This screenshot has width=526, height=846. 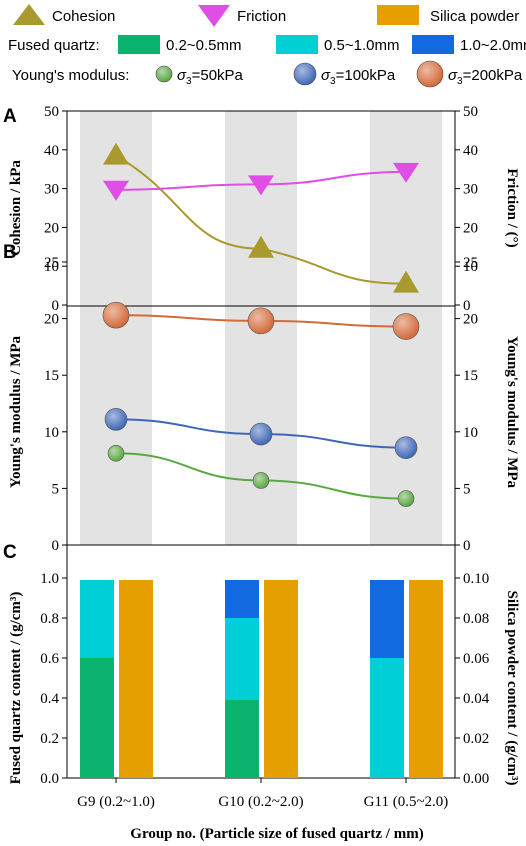 What do you see at coordinates (116, 802) in the screenshot?
I see `x-tick-label: G9 (0.2~1.0)` at bounding box center [116, 802].